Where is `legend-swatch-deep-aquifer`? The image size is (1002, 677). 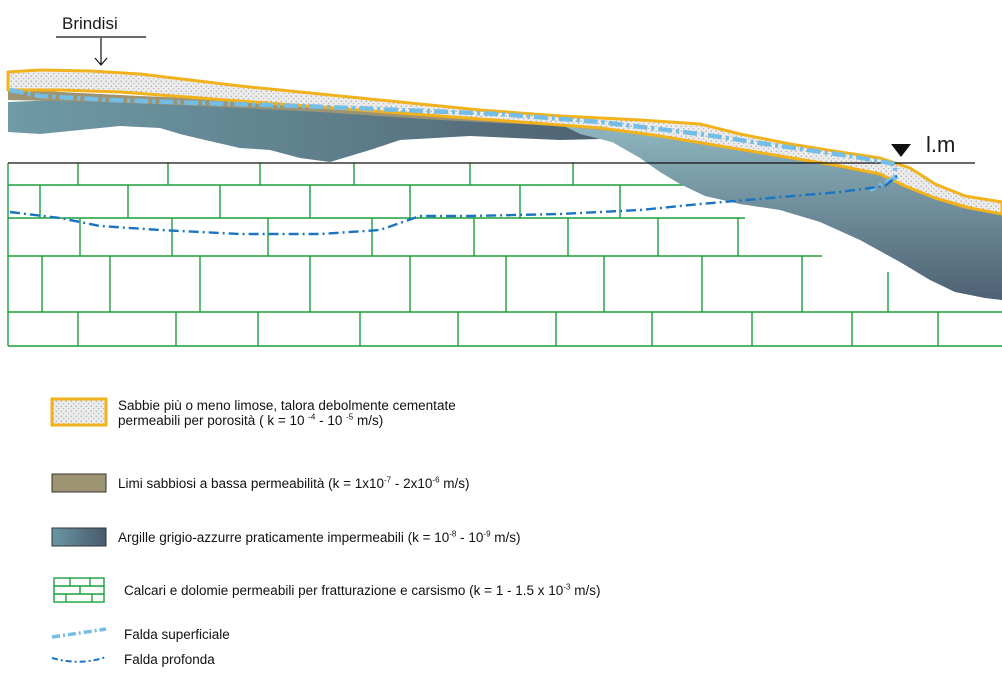
legend-swatch-deep-aquifer is located at coordinates (79, 659).